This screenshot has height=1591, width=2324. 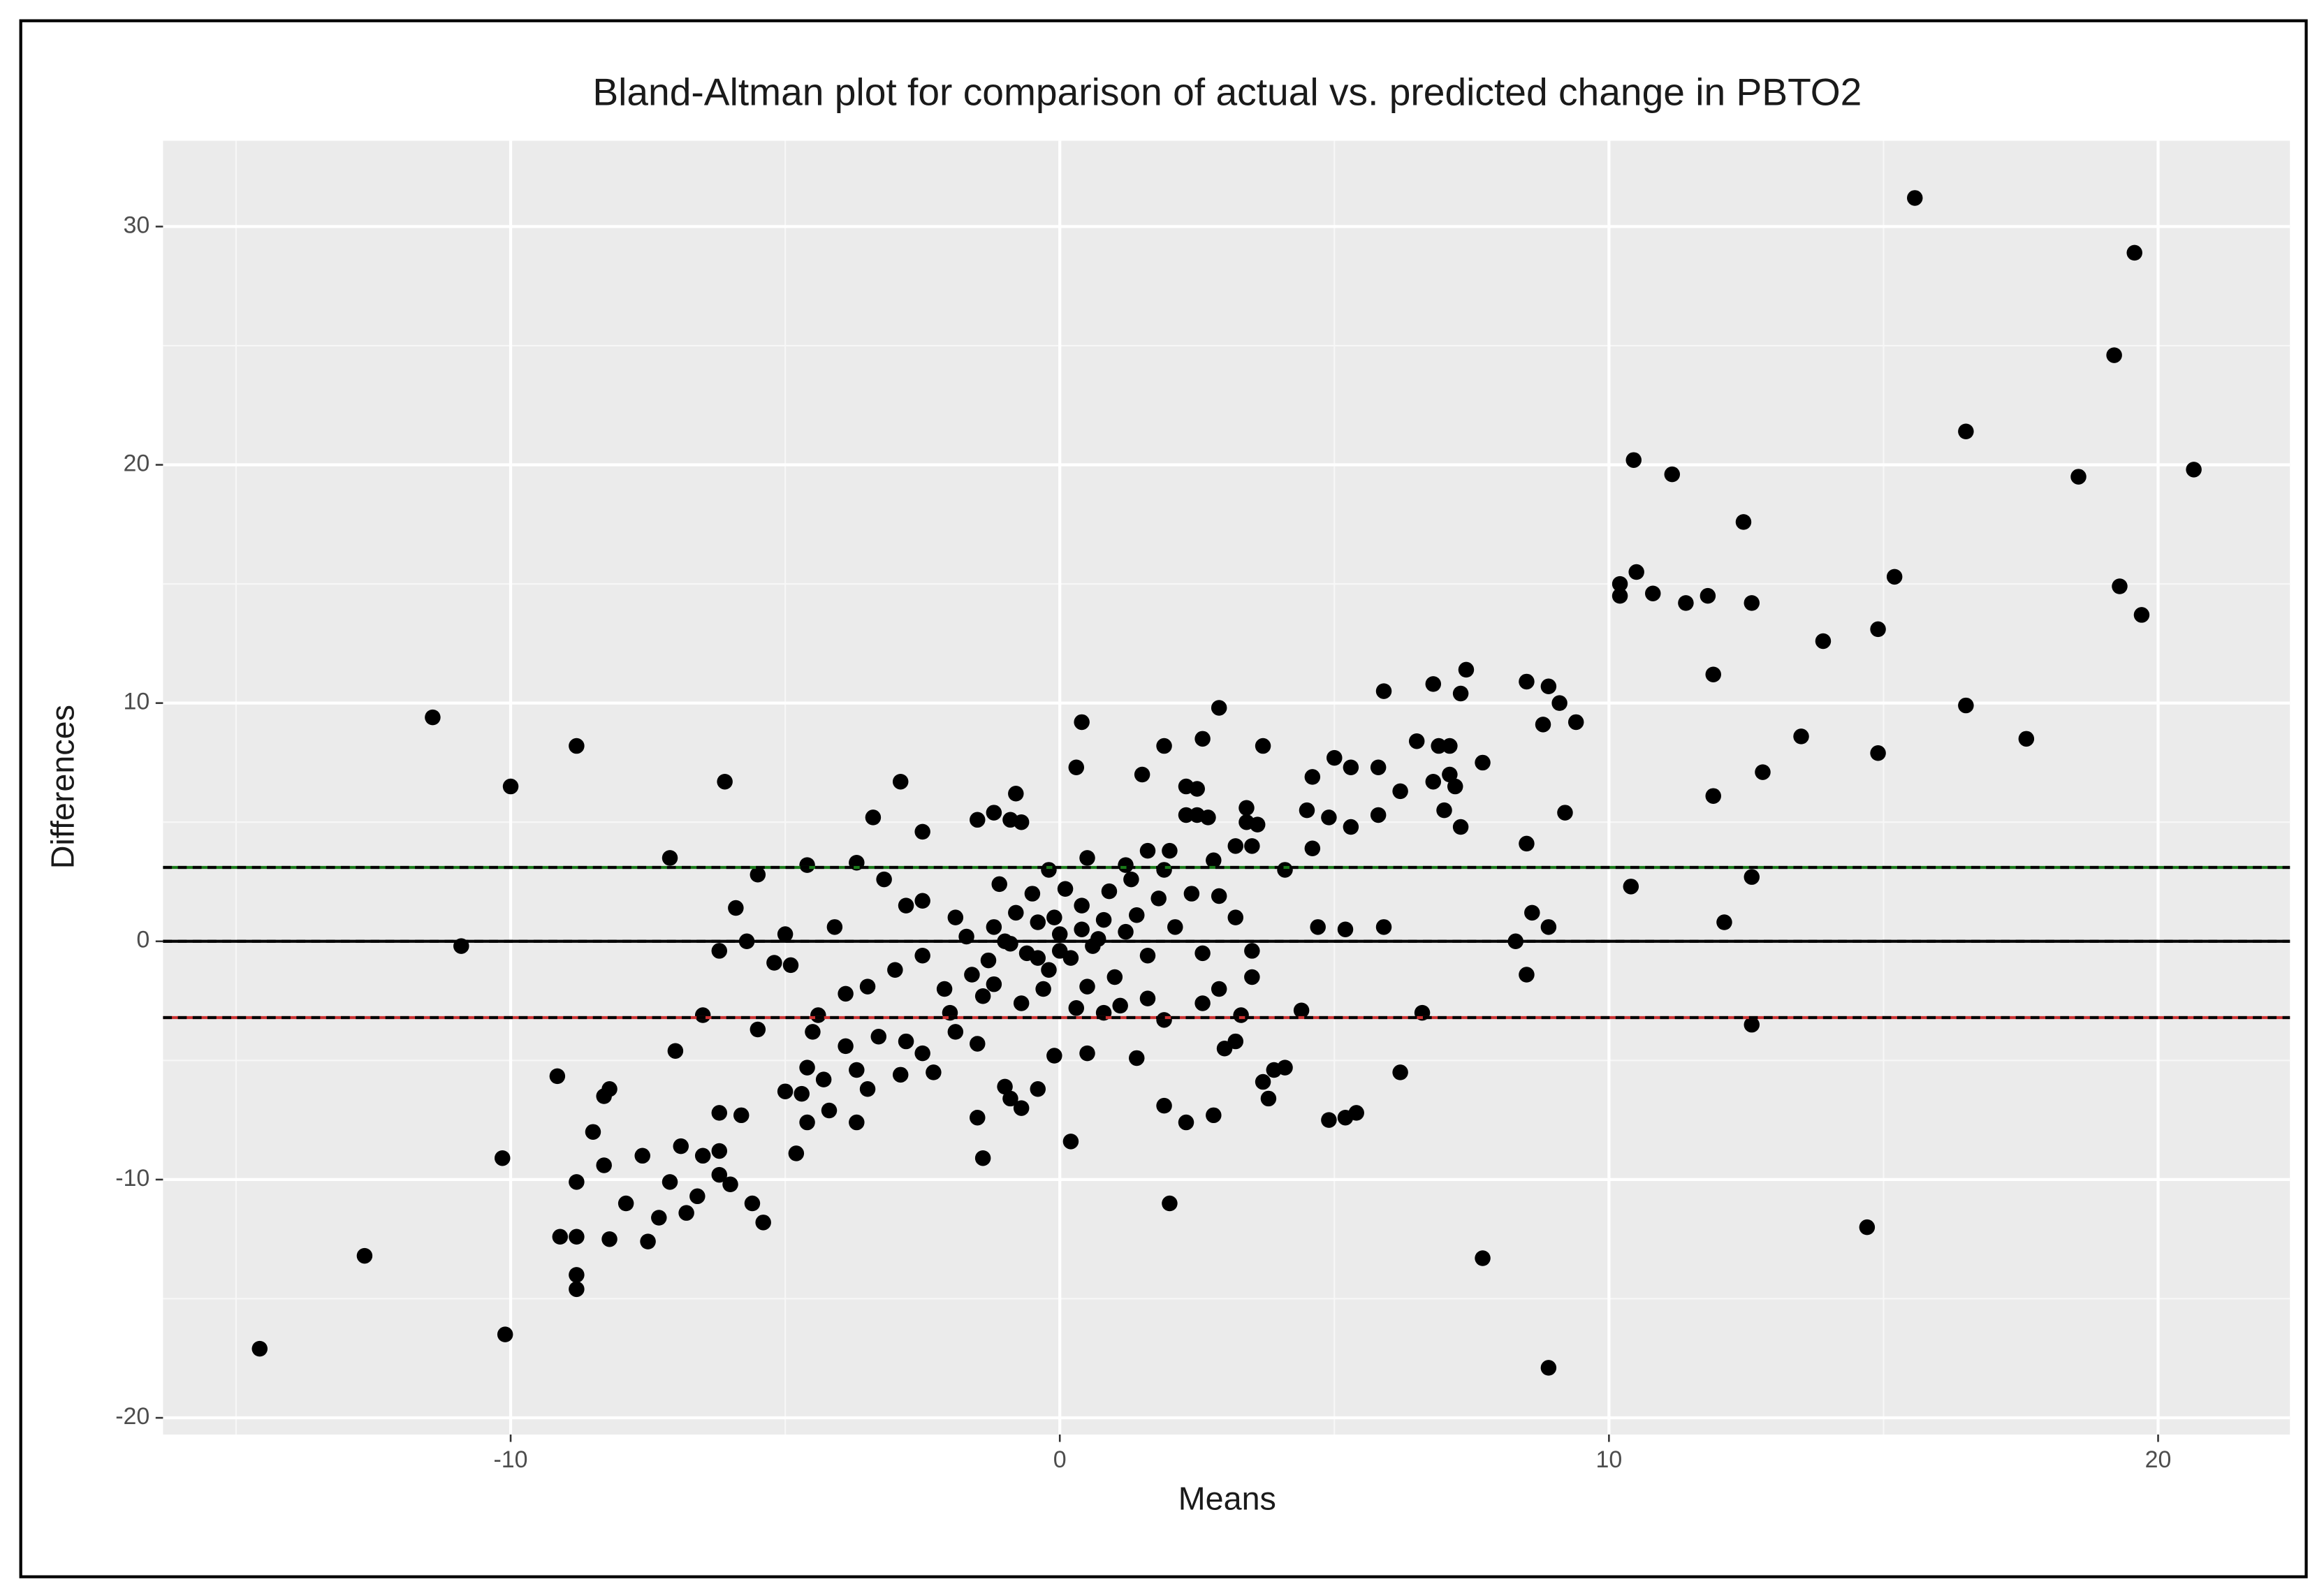 What do you see at coordinates (132, 1179) in the screenshot?
I see `y-tick-label: -10` at bounding box center [132, 1179].